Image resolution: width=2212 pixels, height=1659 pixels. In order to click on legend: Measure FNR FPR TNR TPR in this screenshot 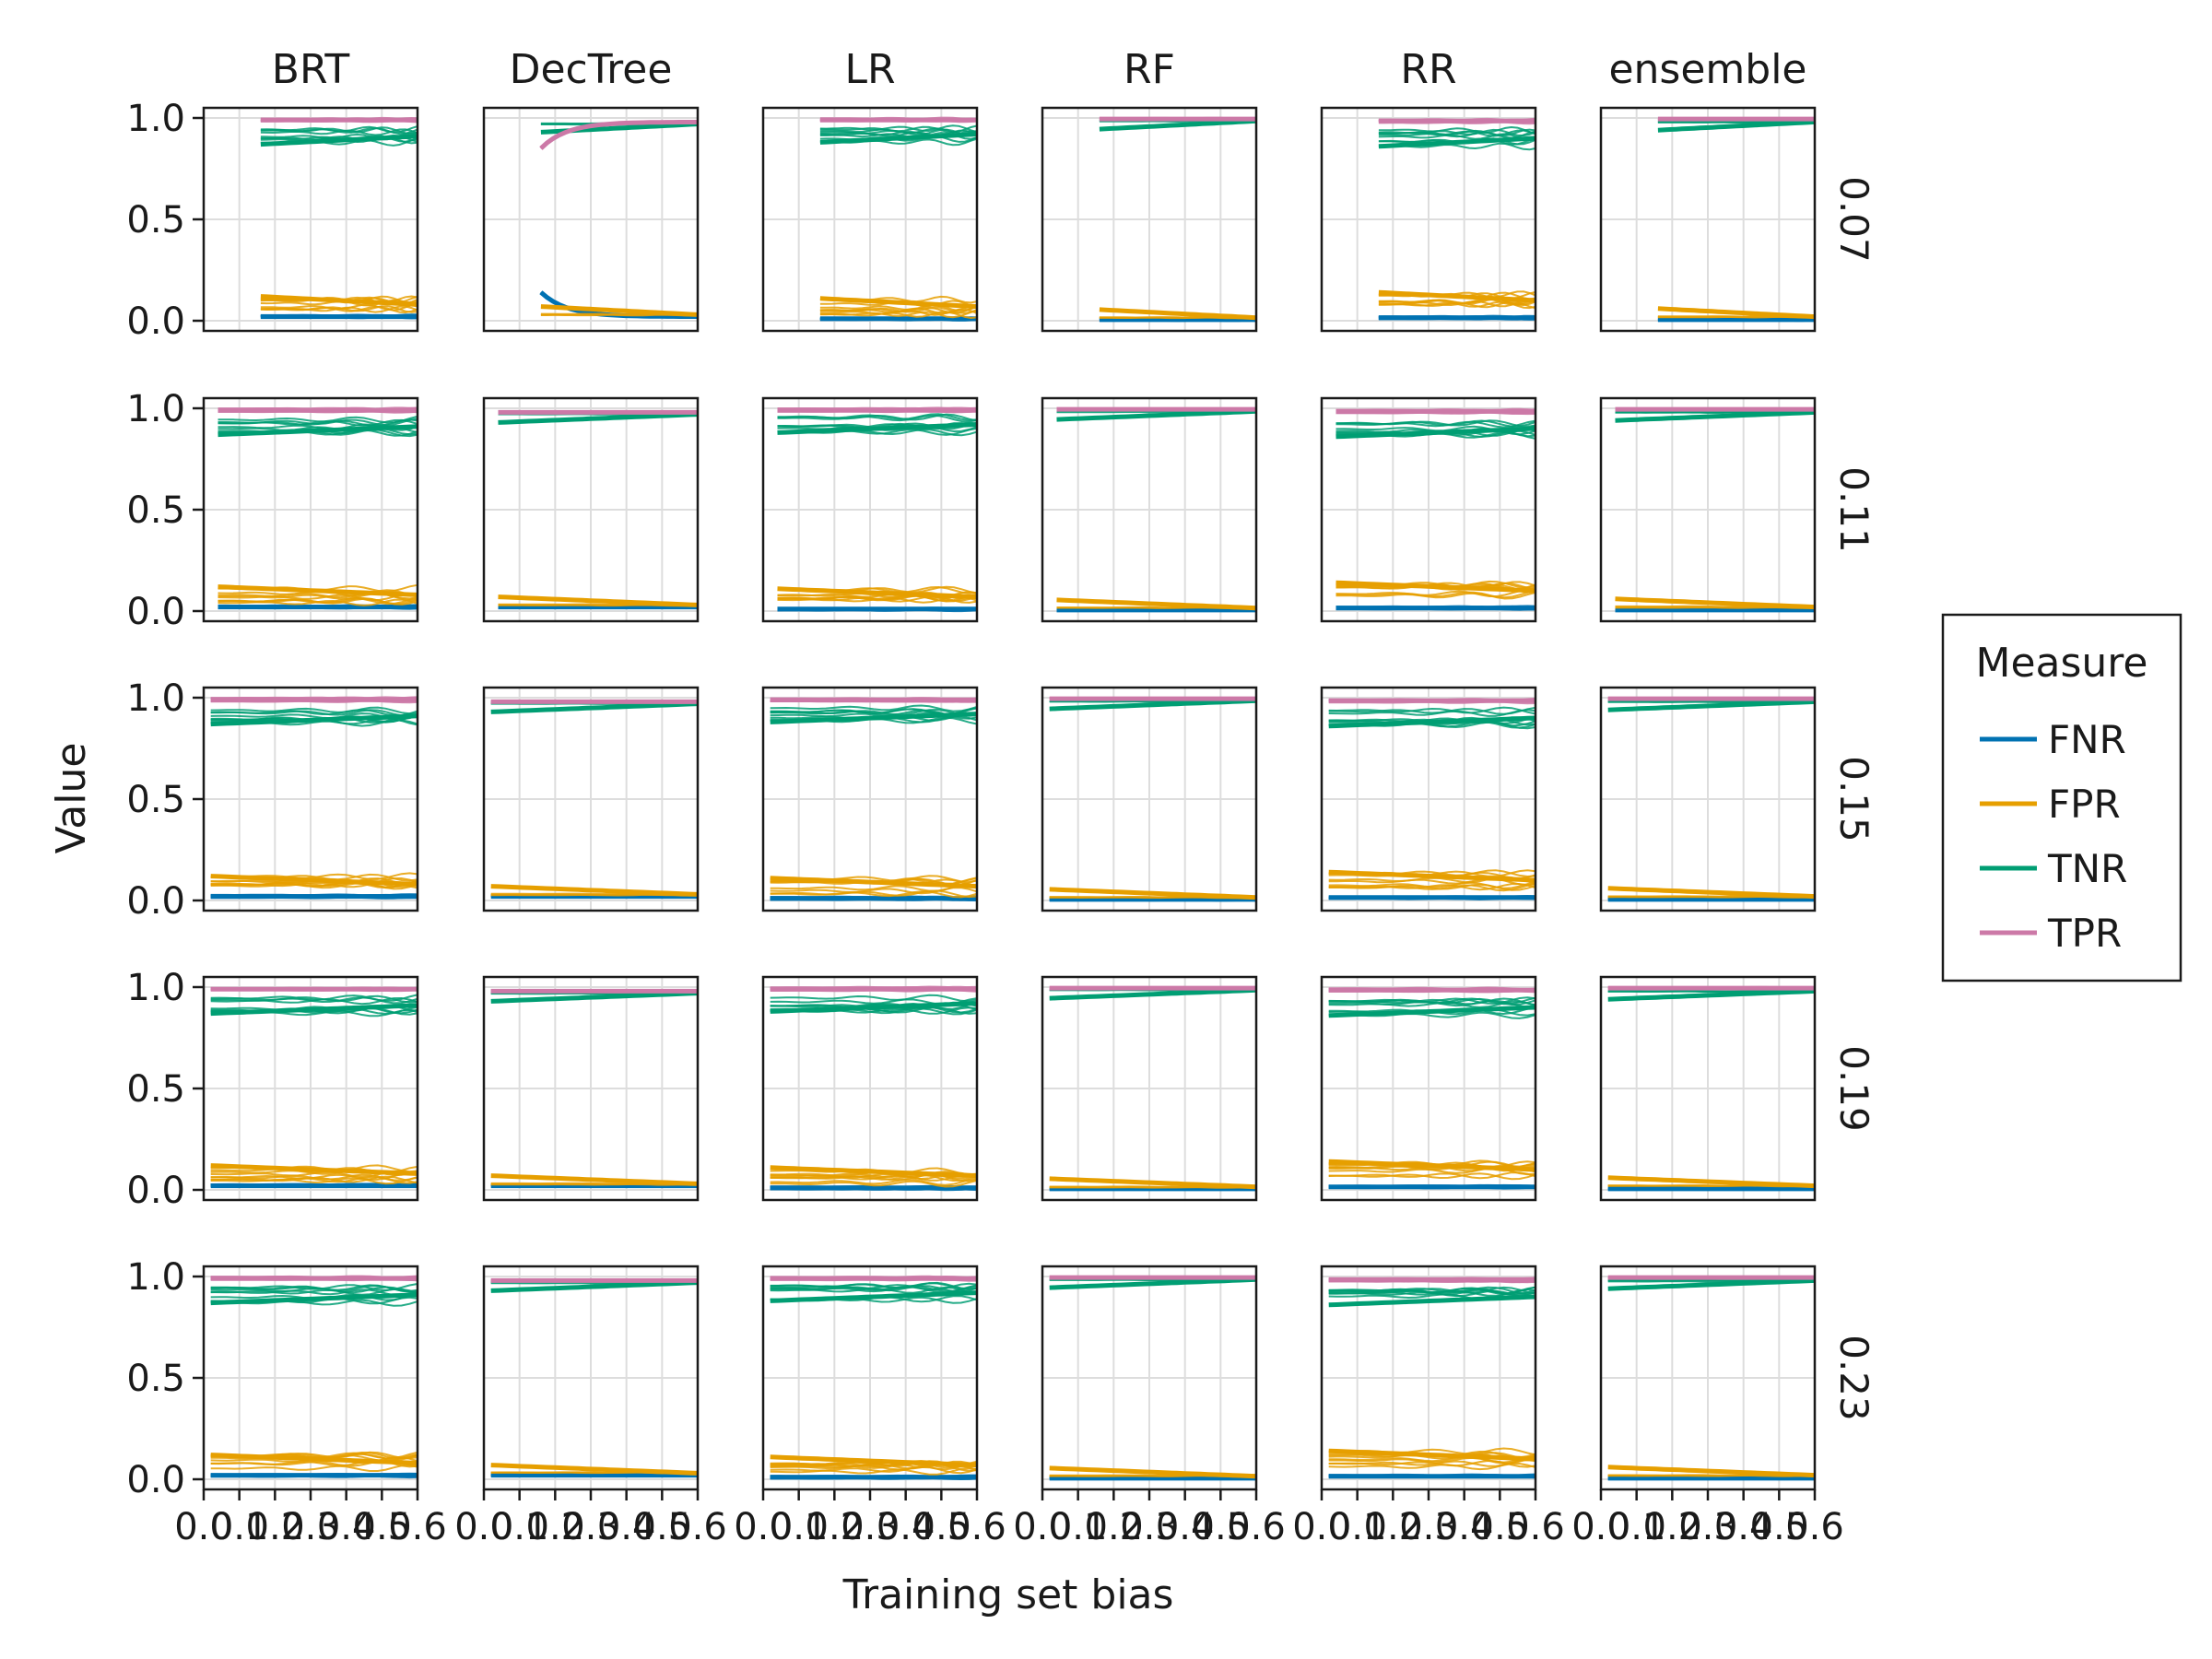, I will do `click(2062, 797)`.